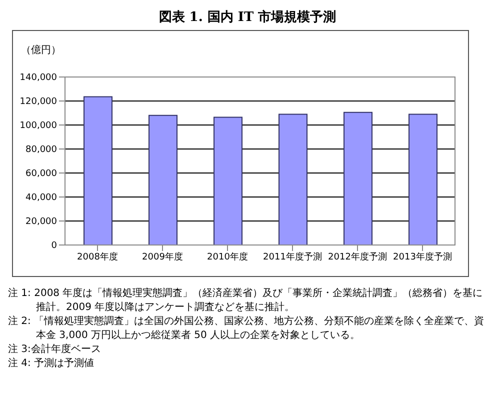  Describe the element at coordinates (246, 301) in the screenshot. I see `text: 注 1: 2008 年度は「情報処理実態調査」（経済産業省）及び「事業所・企業統計調査」（総務省）を基に推計。2009 年度以降はアンケート調査などを基に推計。` at that location.